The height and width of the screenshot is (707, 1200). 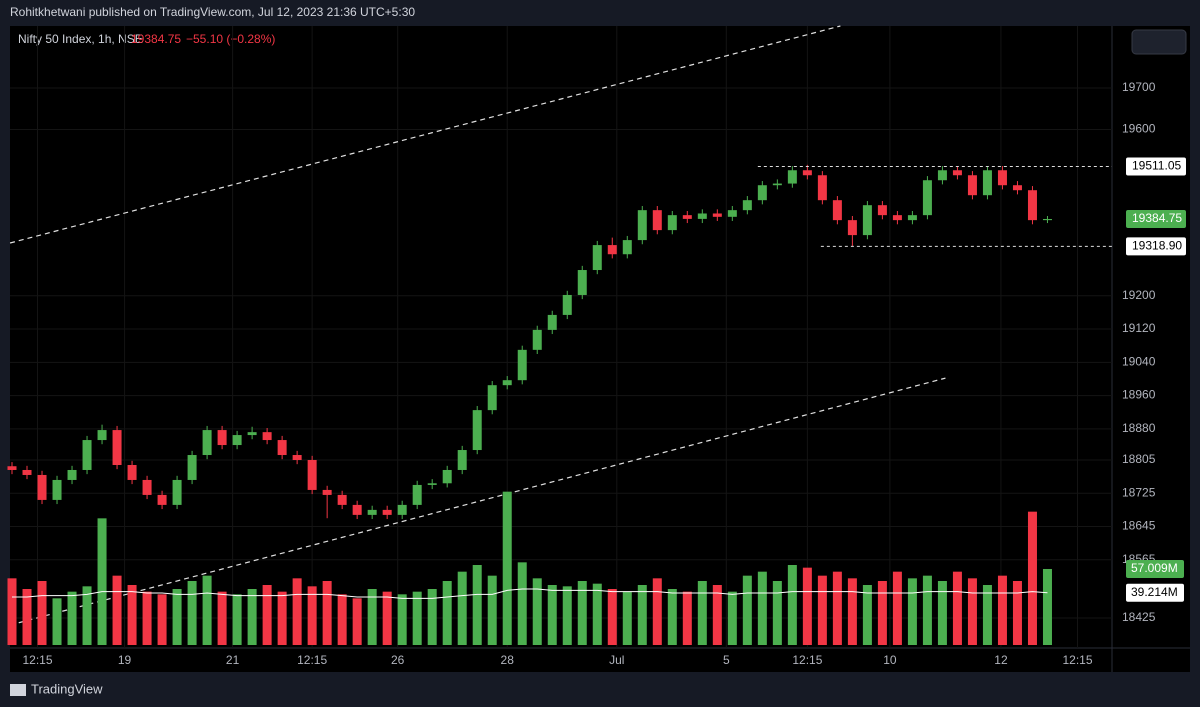 I want to click on logo, so click(x=18, y=690).